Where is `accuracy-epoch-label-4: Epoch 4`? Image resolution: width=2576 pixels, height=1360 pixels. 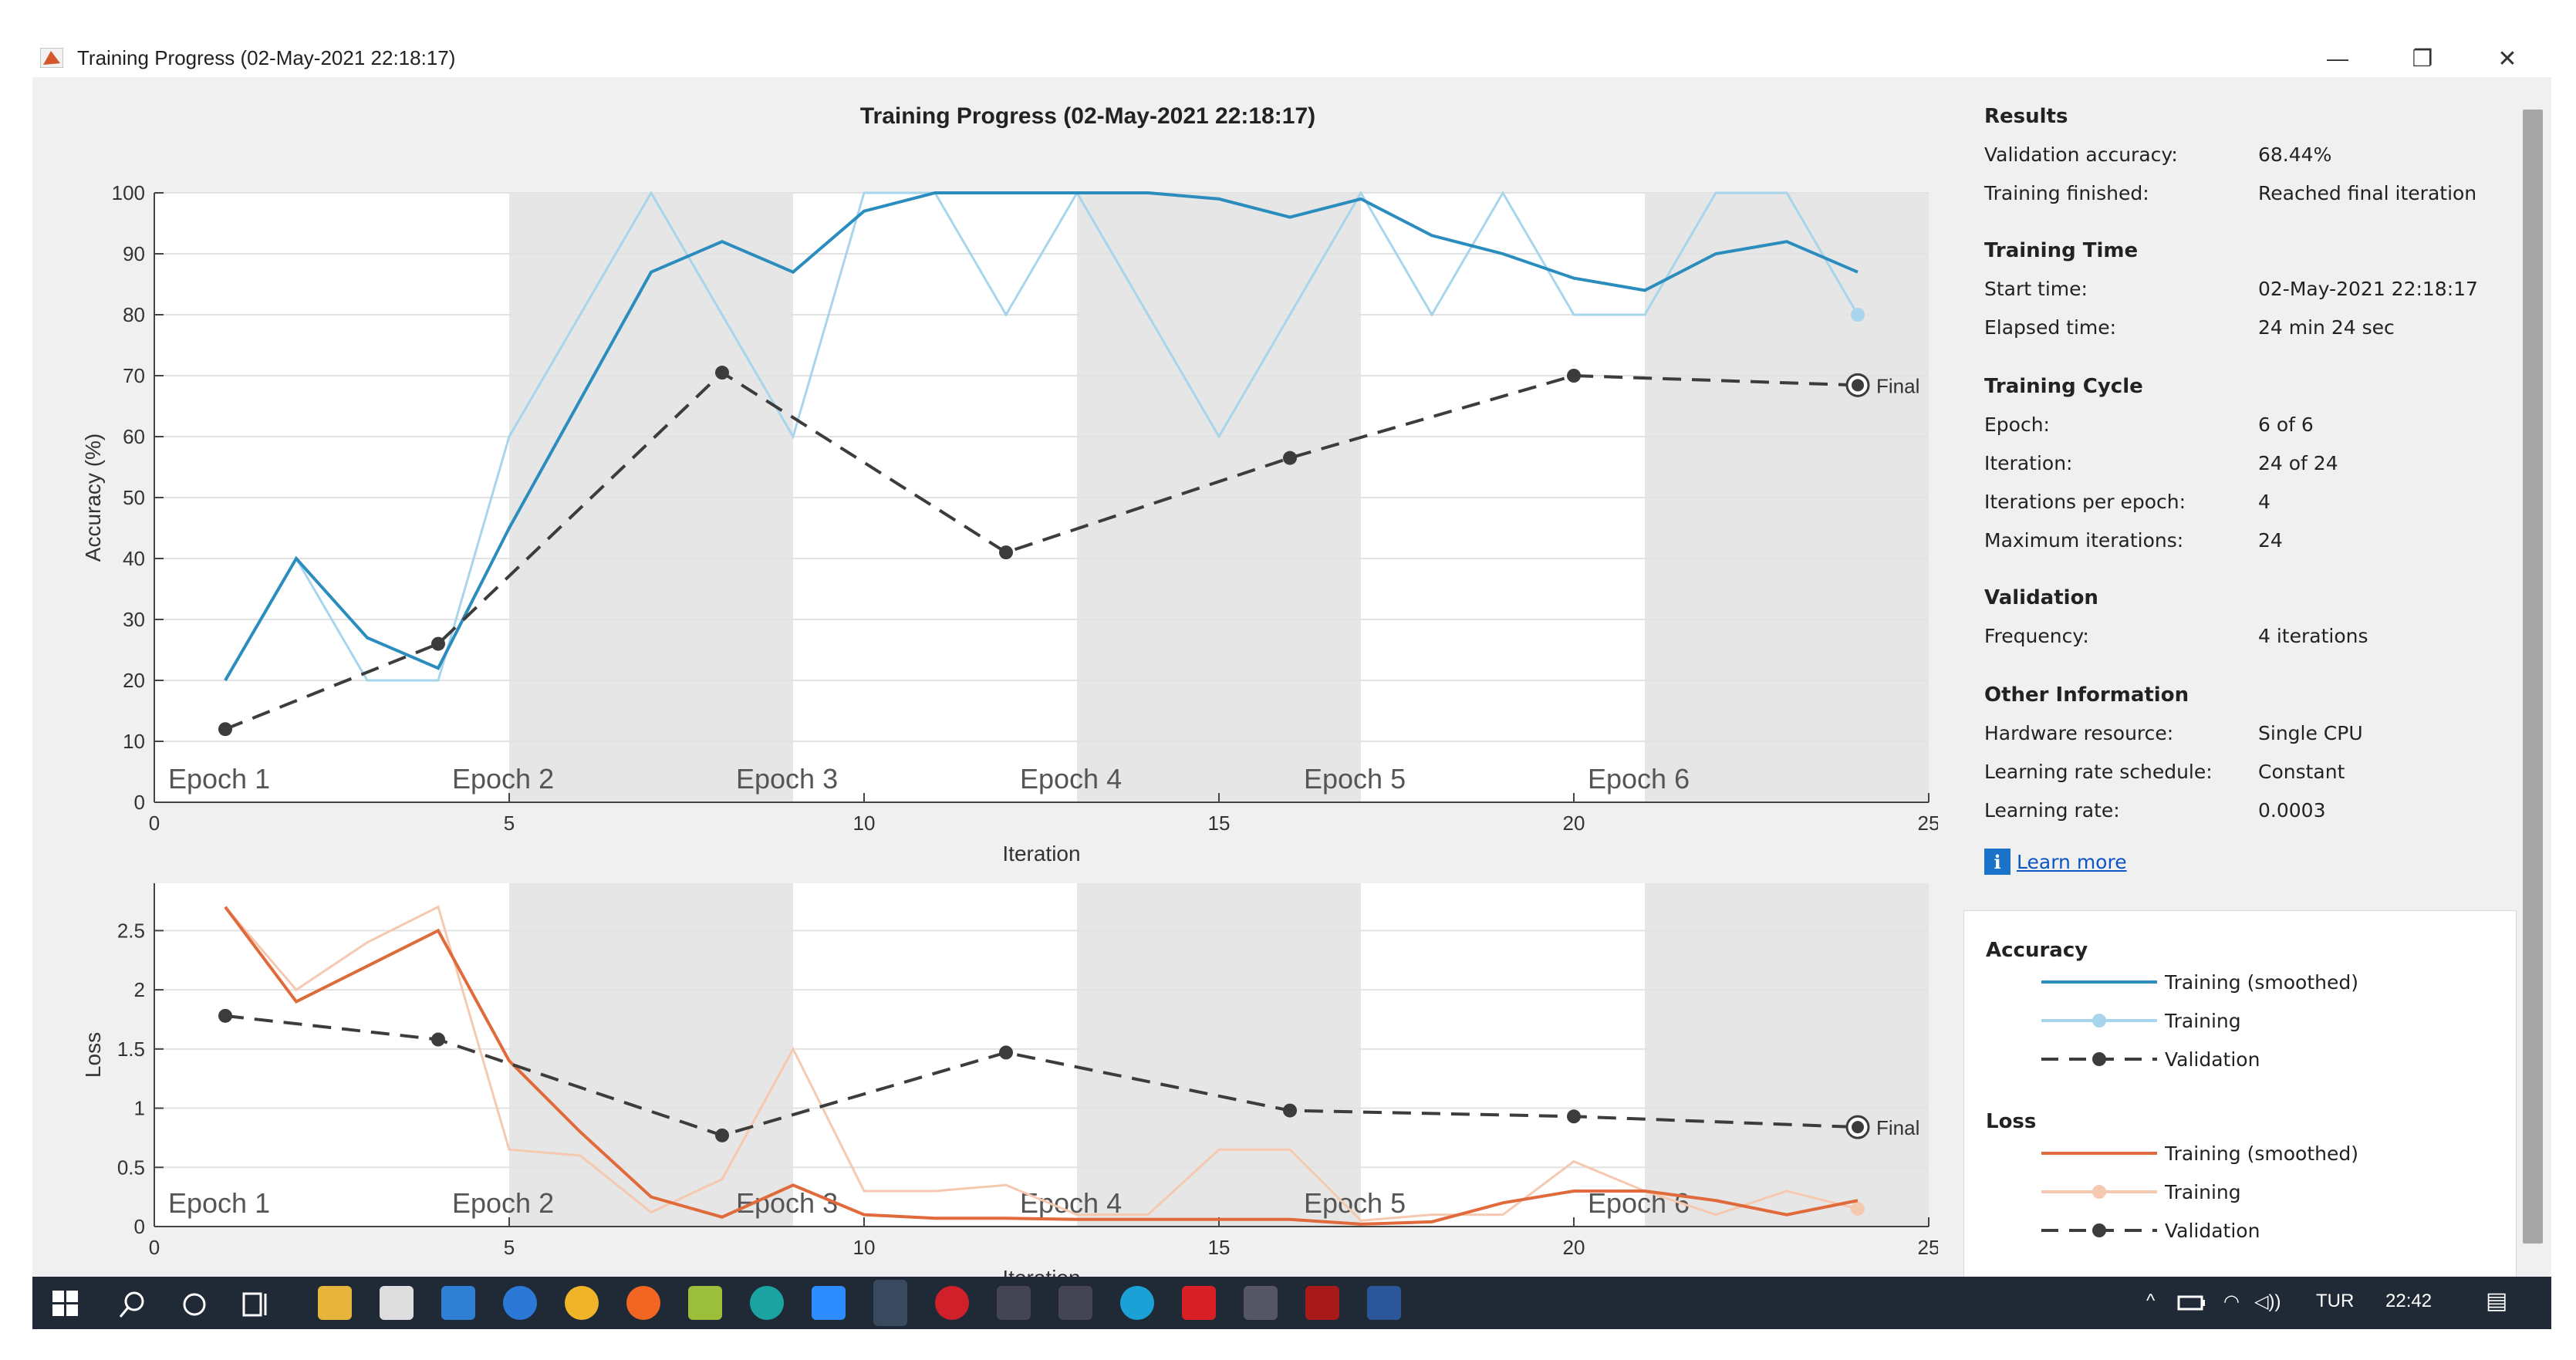
accuracy-epoch-label-4: Epoch 4 is located at coordinates (1071, 779).